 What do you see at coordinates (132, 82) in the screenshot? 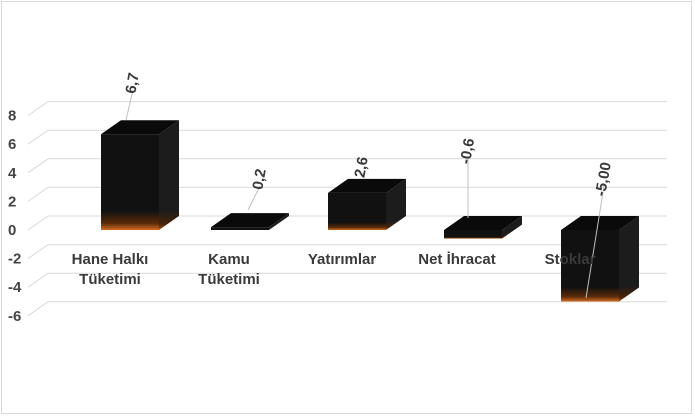
I see `data-label: 6,7` at bounding box center [132, 82].